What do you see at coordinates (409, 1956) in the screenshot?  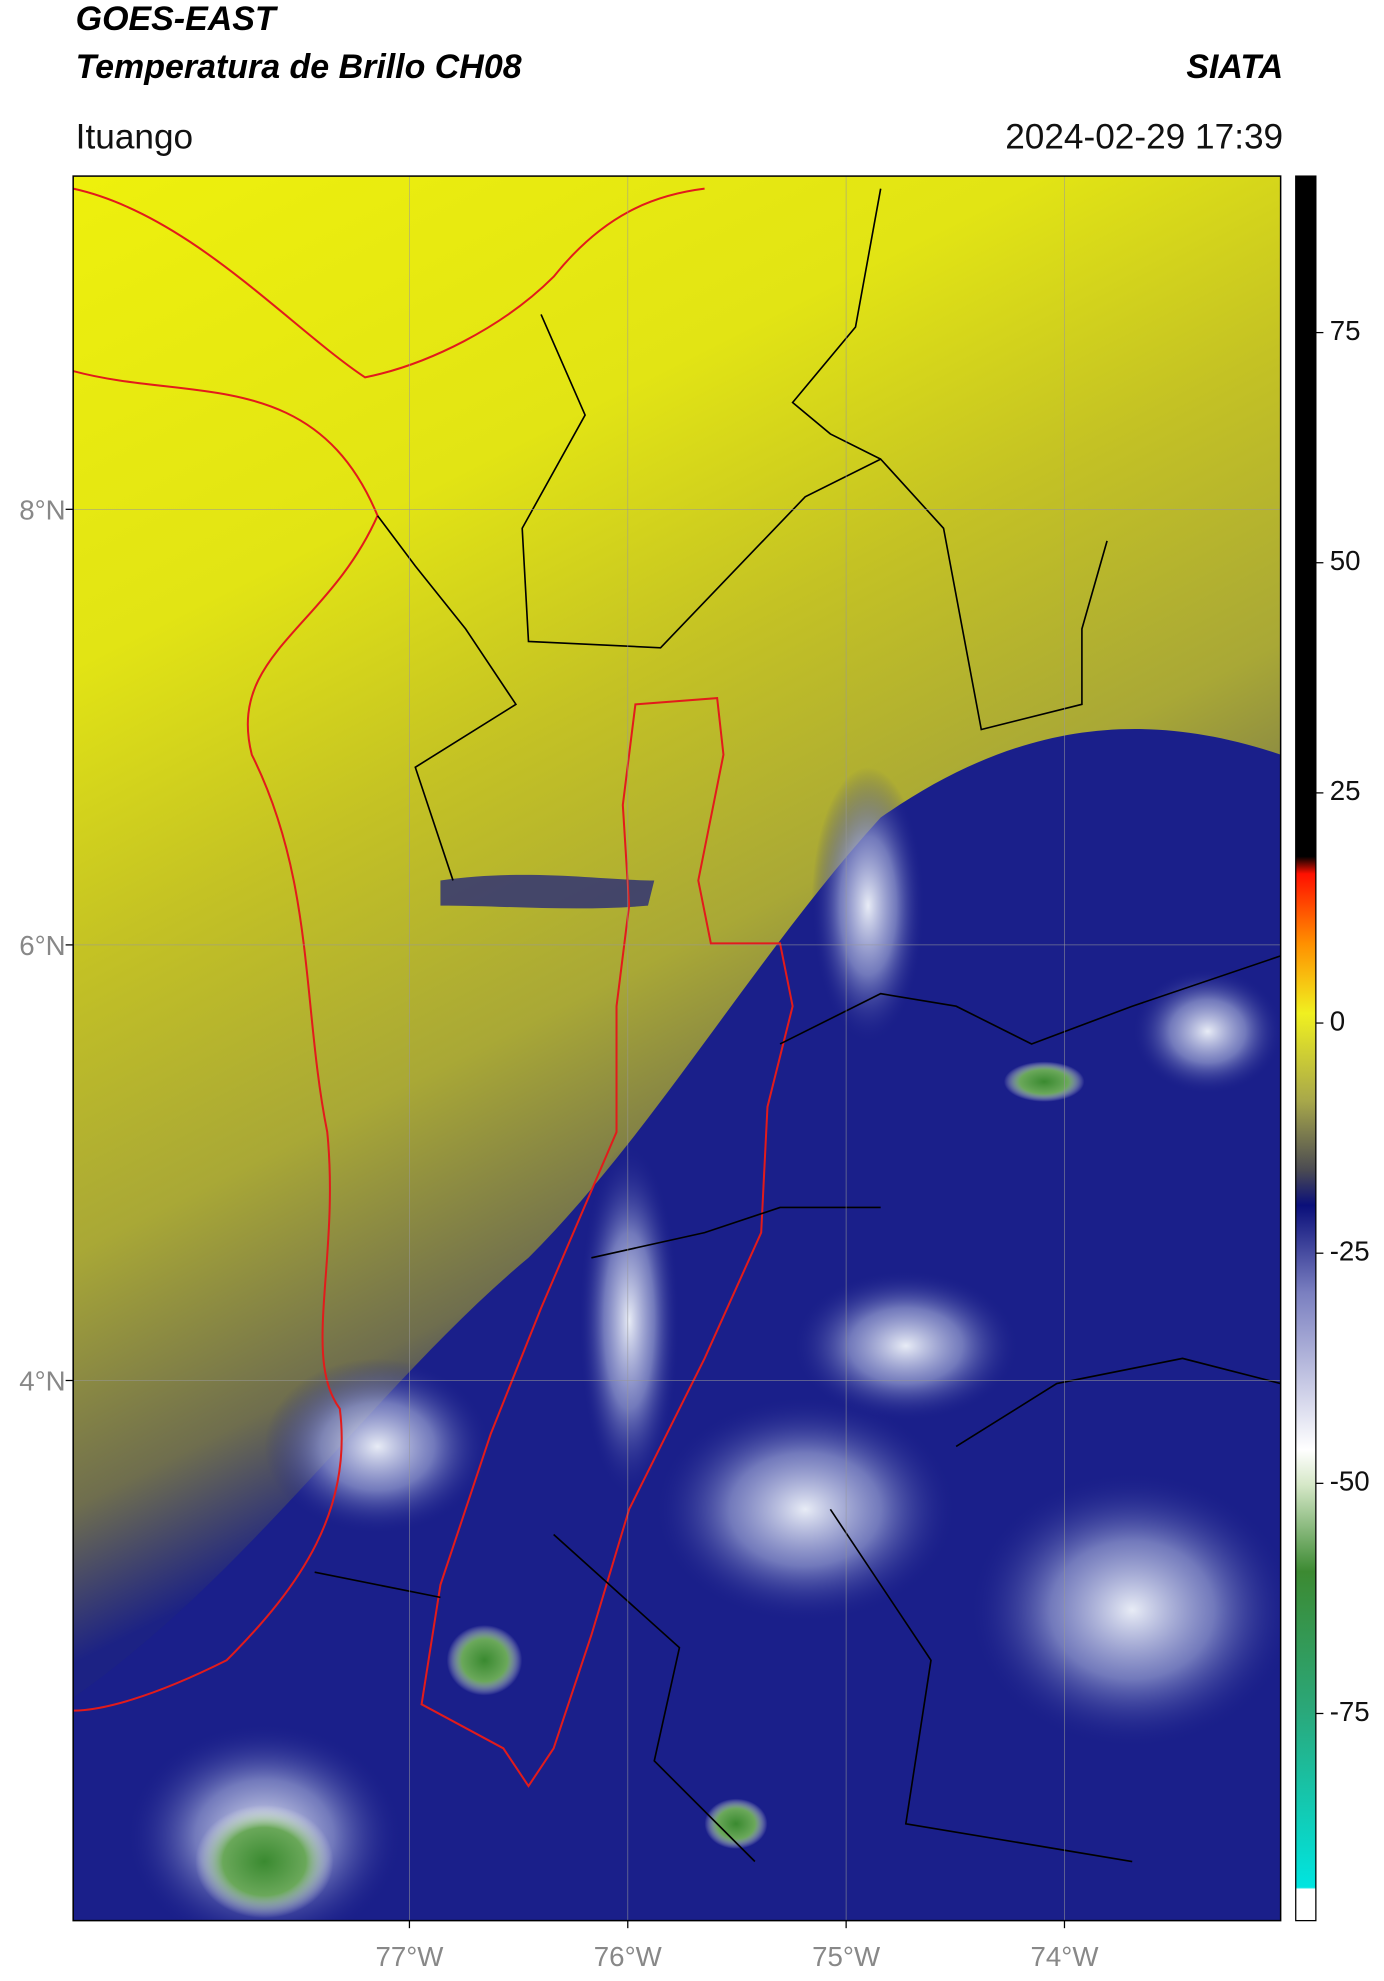 I see `x-tick-label: 77°W` at bounding box center [409, 1956].